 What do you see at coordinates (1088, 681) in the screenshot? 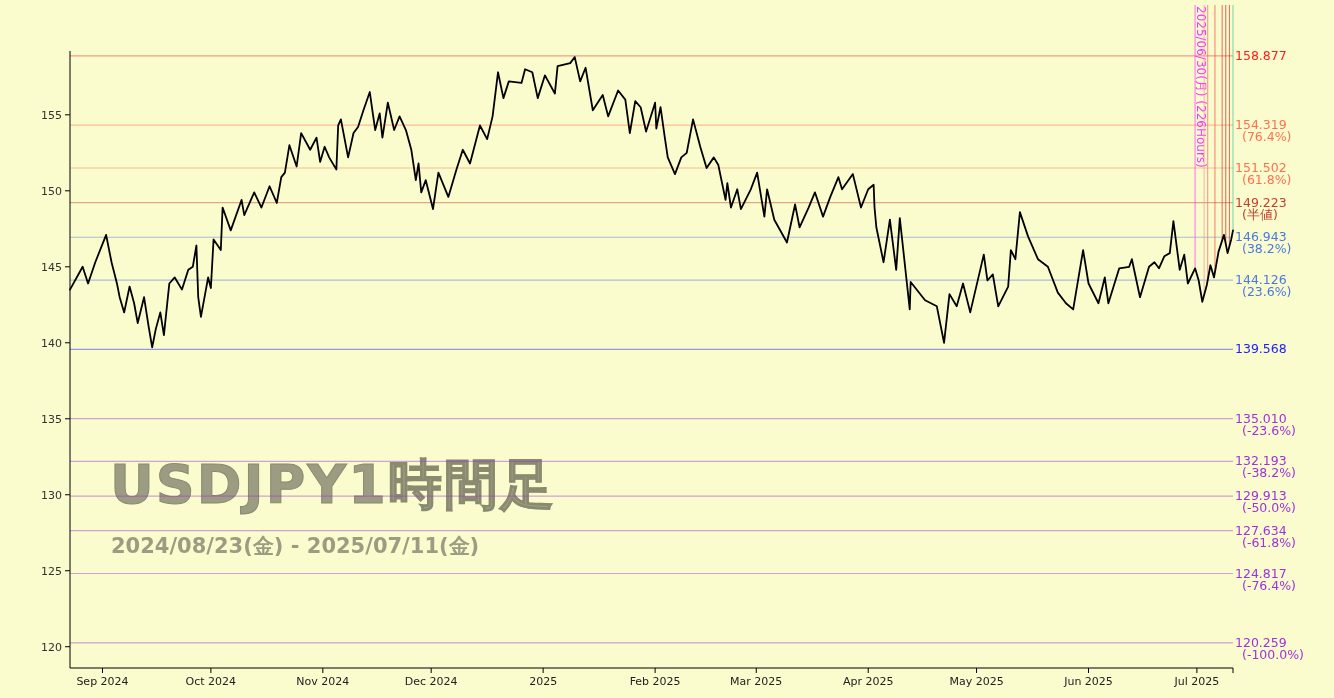
I see `x-tick-label: Jun 2025` at bounding box center [1088, 681].